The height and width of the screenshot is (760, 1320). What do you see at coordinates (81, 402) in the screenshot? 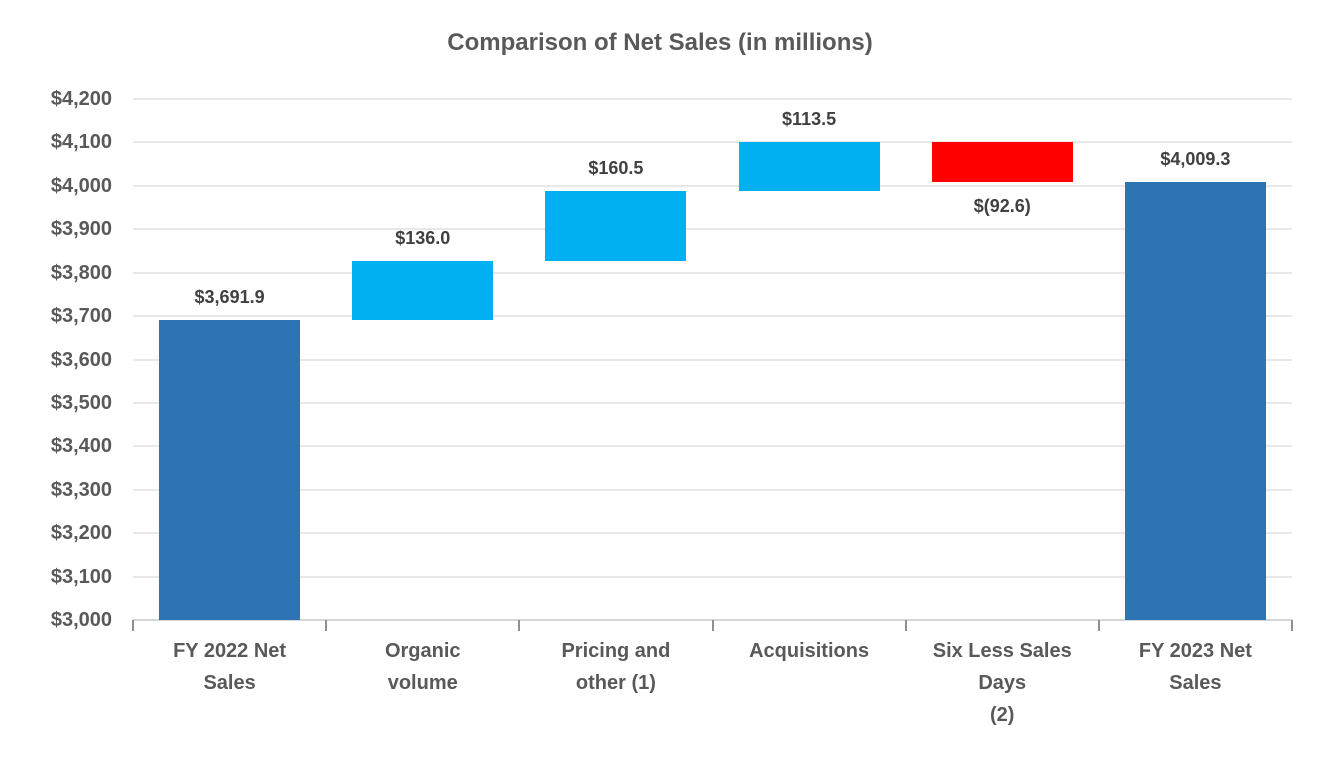
I see `y-axis-tick-label: $3,500` at bounding box center [81, 402].